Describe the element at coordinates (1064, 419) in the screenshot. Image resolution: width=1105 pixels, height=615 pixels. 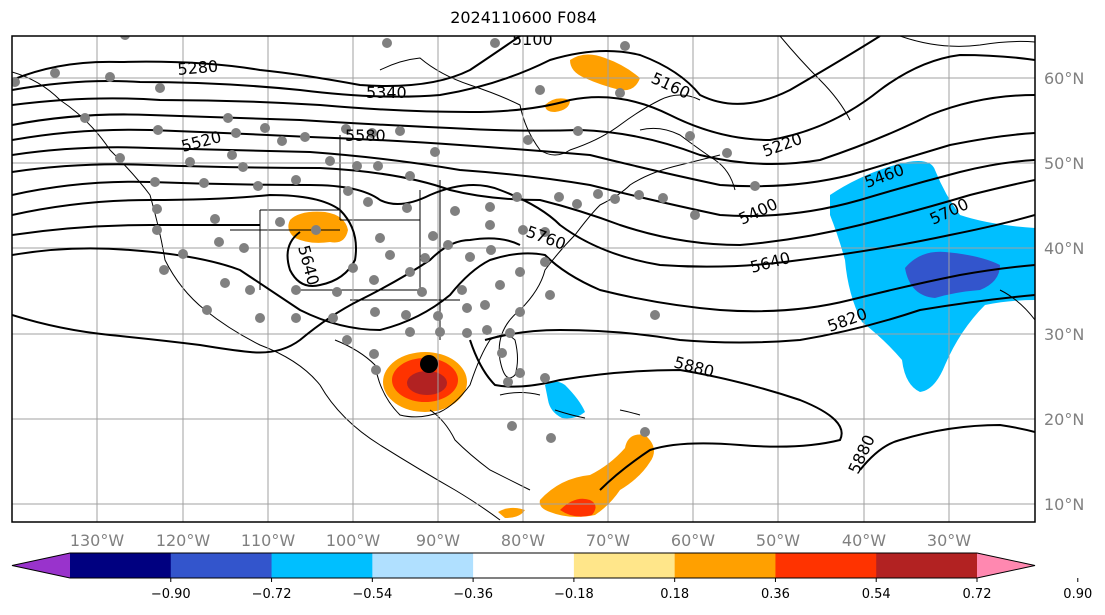
I see `lat-label: 20°N` at that location.